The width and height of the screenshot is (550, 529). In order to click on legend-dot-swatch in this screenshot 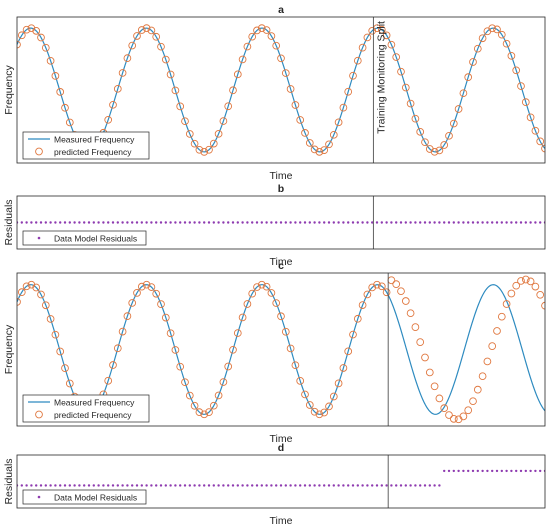, I will do `click(39, 497)`.